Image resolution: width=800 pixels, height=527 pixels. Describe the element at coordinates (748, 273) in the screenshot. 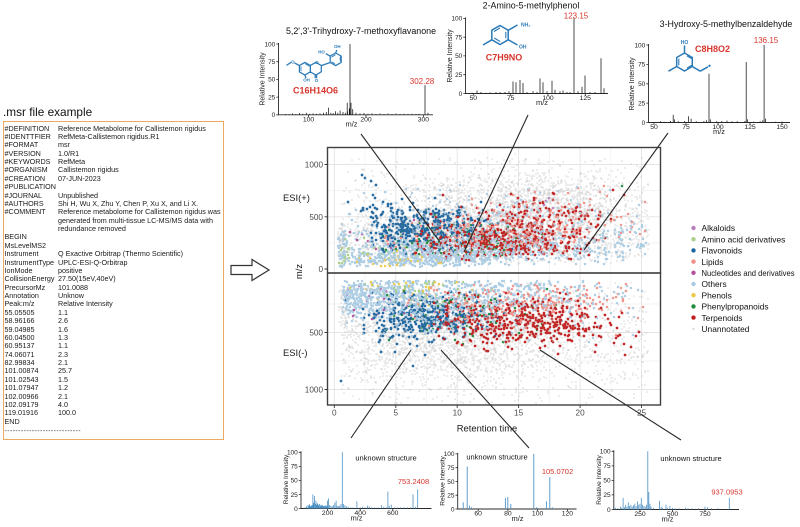

I see `svg-text: Nucleotides and derivatives` at that location.